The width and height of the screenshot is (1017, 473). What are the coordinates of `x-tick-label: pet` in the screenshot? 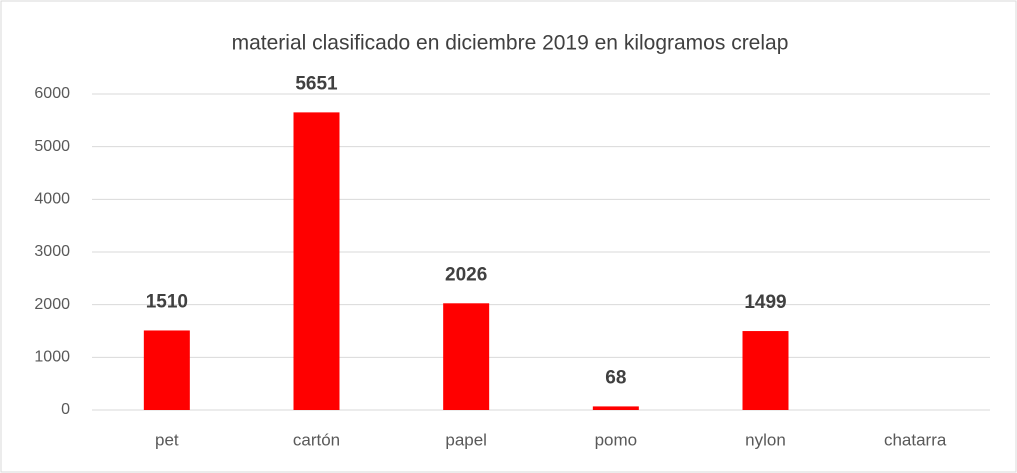 It's located at (167, 439).